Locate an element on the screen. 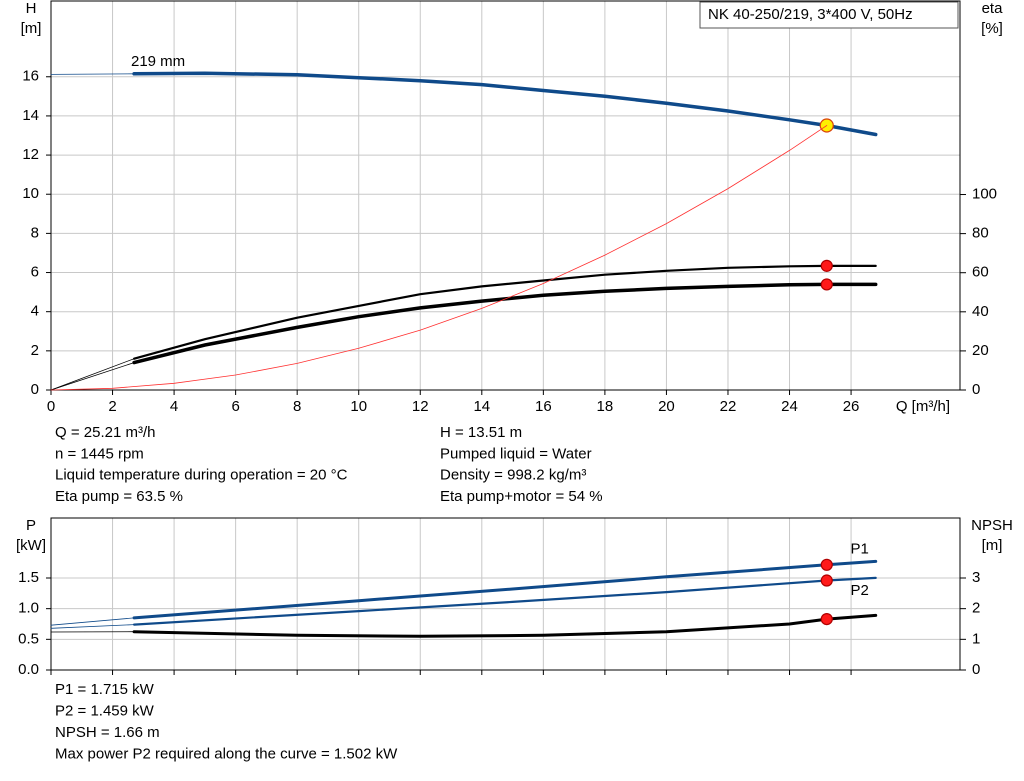 This screenshot has width=1024, height=781. x-tick-label: 18 is located at coordinates (605, 406).